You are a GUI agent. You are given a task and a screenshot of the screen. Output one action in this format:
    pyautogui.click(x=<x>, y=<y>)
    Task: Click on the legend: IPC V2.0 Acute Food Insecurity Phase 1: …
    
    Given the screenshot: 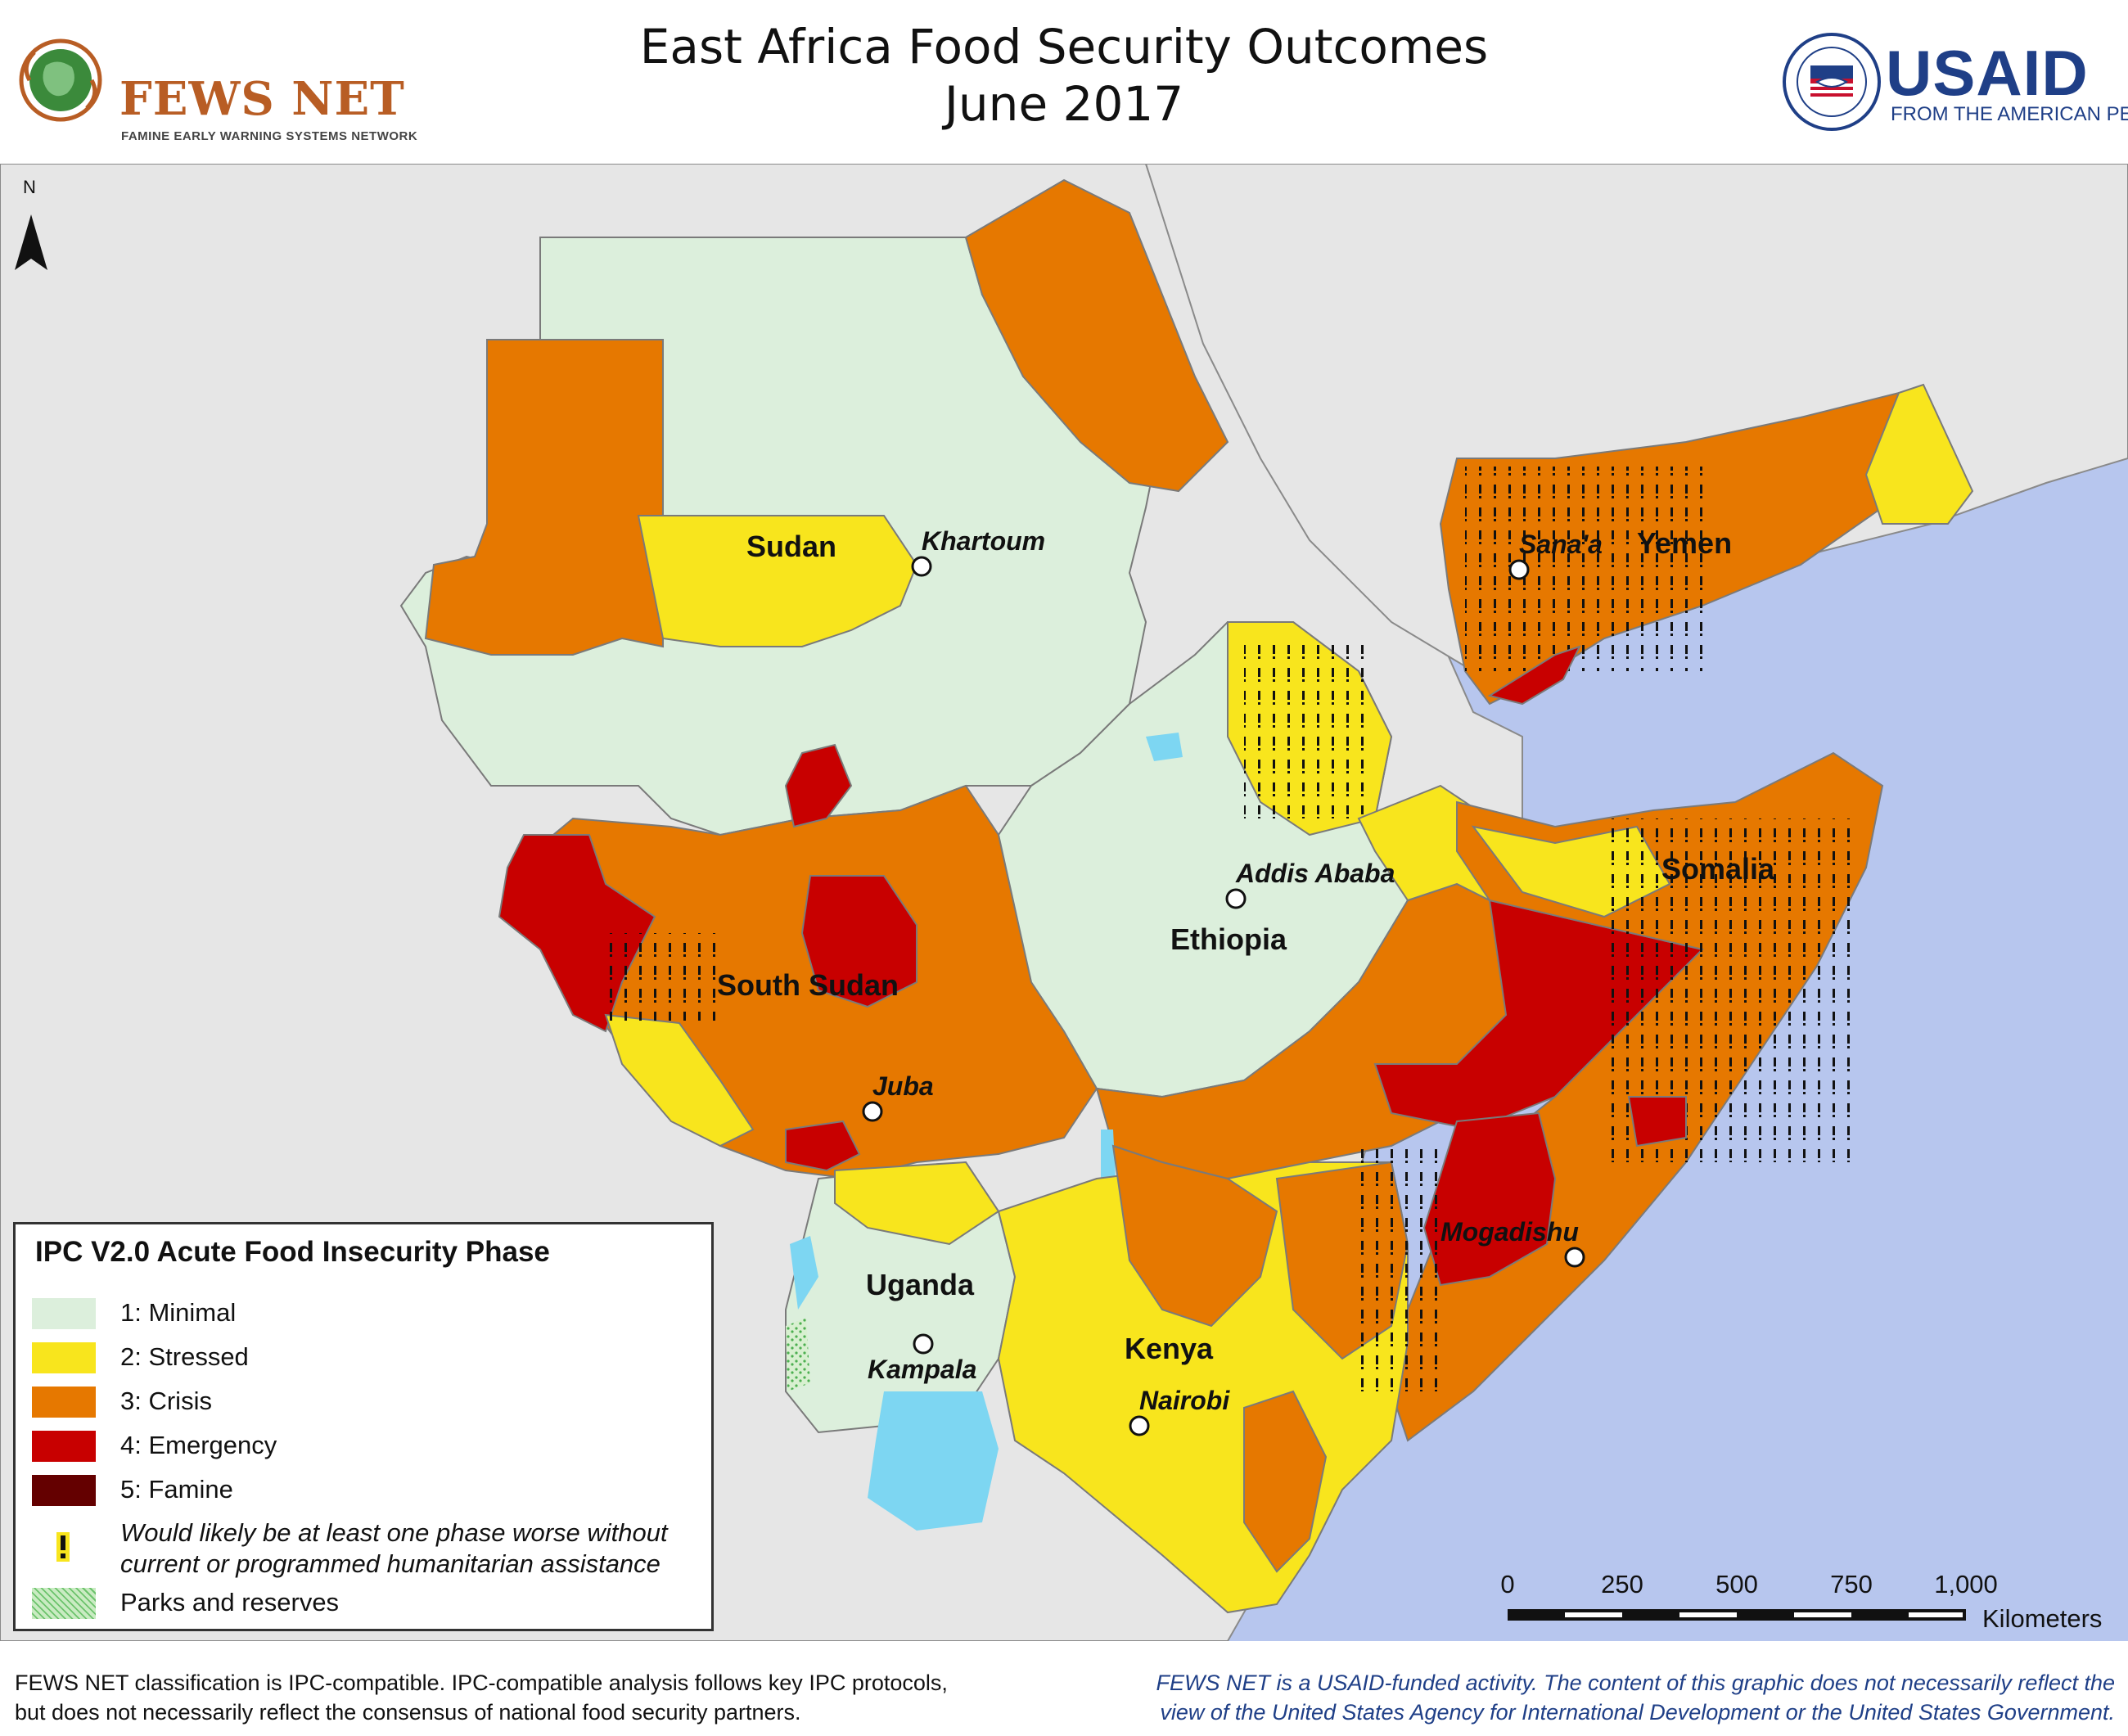 What is the action you would take?
    pyautogui.click(x=363, y=1426)
    